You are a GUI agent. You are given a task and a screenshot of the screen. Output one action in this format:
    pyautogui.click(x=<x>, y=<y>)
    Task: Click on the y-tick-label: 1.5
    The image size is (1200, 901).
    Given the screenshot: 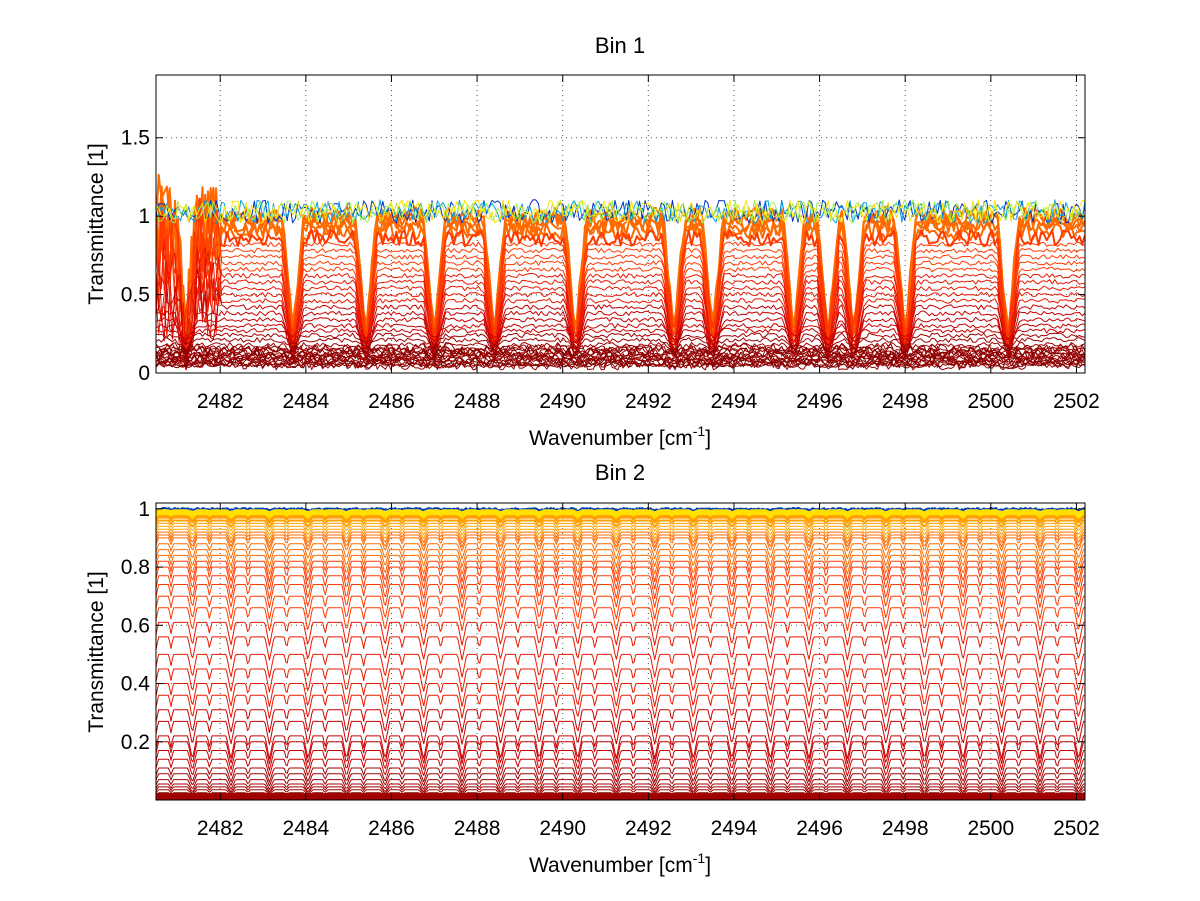 What is the action you would take?
    pyautogui.click(x=135, y=138)
    